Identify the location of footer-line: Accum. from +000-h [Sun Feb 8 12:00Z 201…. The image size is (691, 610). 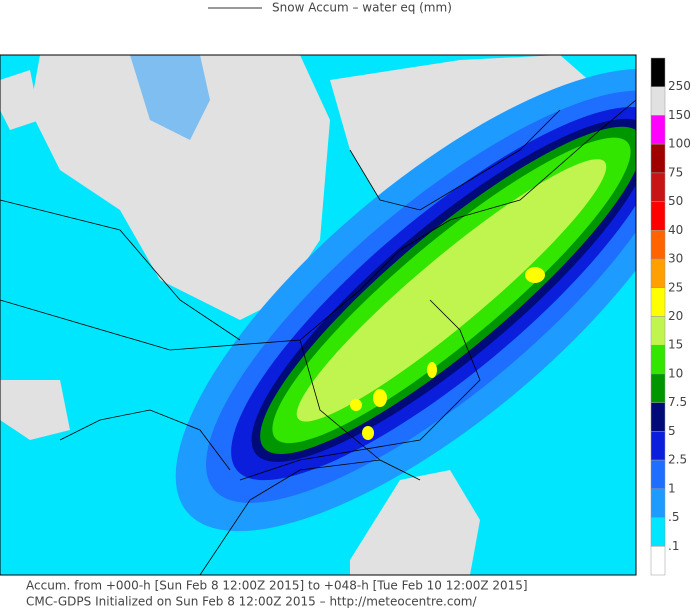
(277, 586).